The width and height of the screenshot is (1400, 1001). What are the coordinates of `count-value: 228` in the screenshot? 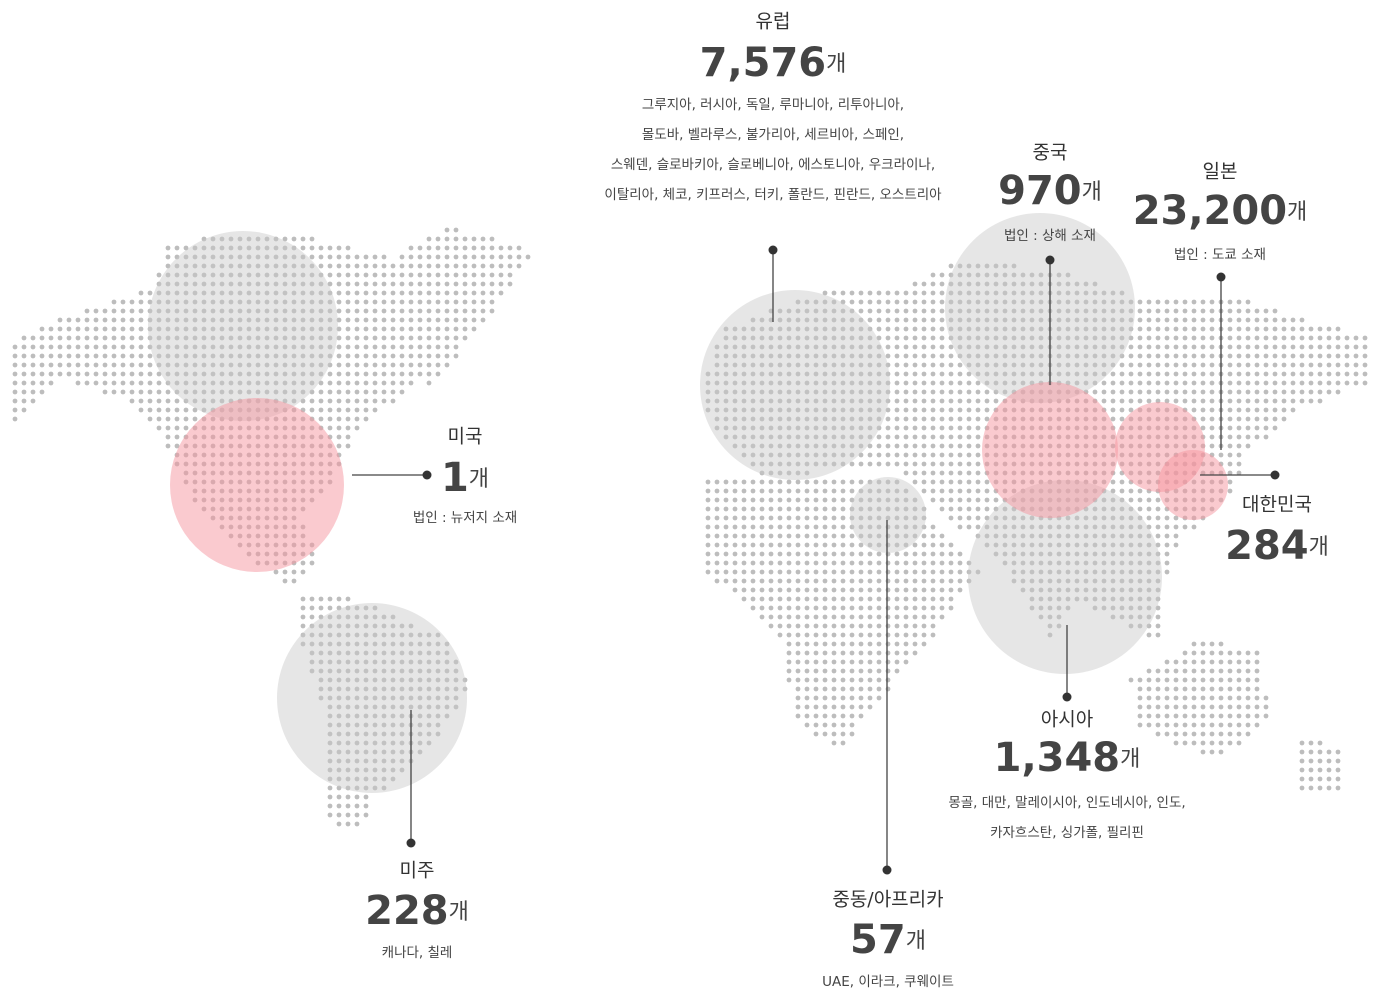 It's located at (407, 911).